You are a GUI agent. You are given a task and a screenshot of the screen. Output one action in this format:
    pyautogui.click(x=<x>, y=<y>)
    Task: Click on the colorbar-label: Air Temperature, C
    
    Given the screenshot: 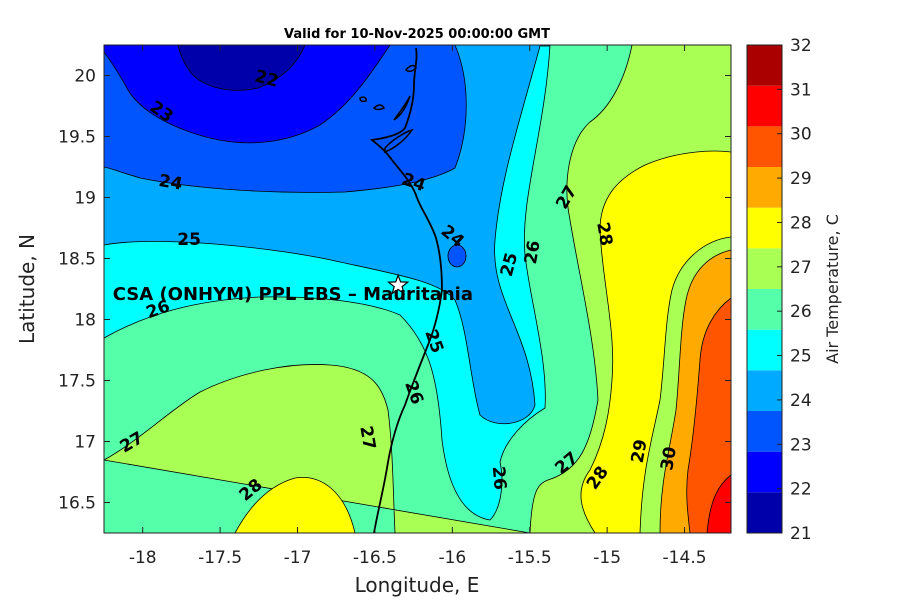 What is the action you would take?
    pyautogui.click(x=832, y=289)
    